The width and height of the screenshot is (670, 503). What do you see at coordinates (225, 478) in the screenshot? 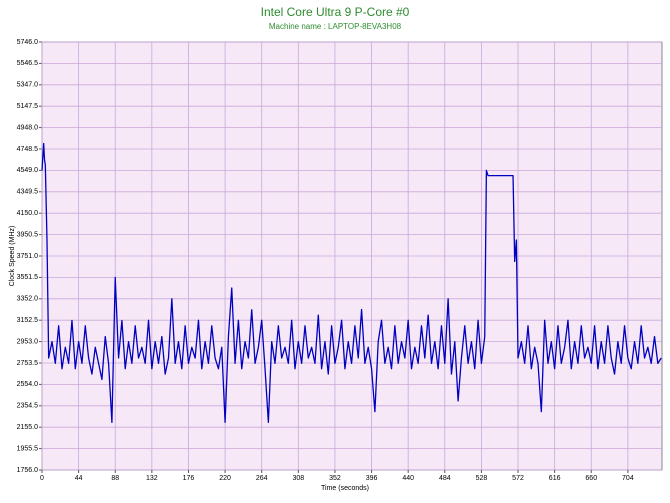
I see `x-tick-label: 220` at bounding box center [225, 478].